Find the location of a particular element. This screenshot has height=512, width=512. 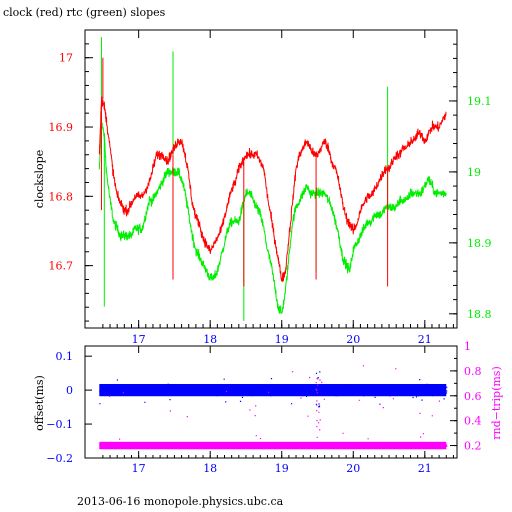

y2-tick-label: 0.2 is located at coordinates (473, 446).